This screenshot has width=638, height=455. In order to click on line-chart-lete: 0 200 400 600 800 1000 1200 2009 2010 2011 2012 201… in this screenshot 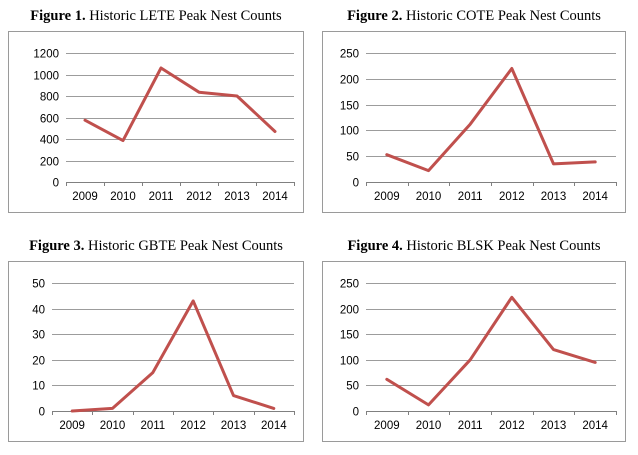, I will do `click(164, 126)`.